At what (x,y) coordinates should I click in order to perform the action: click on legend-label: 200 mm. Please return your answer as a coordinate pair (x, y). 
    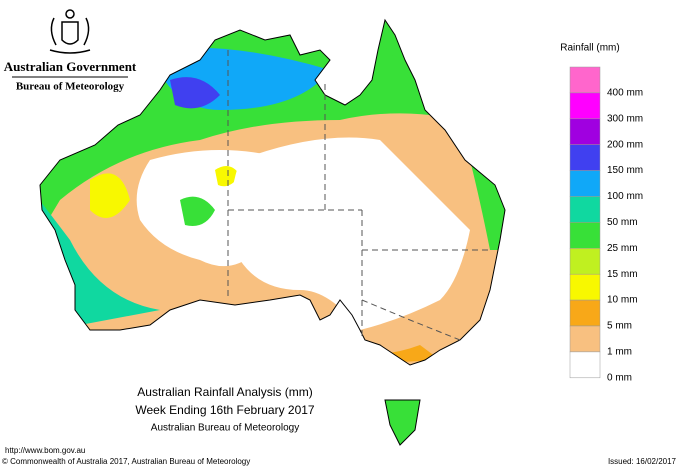
    Looking at the image, I should click on (625, 144).